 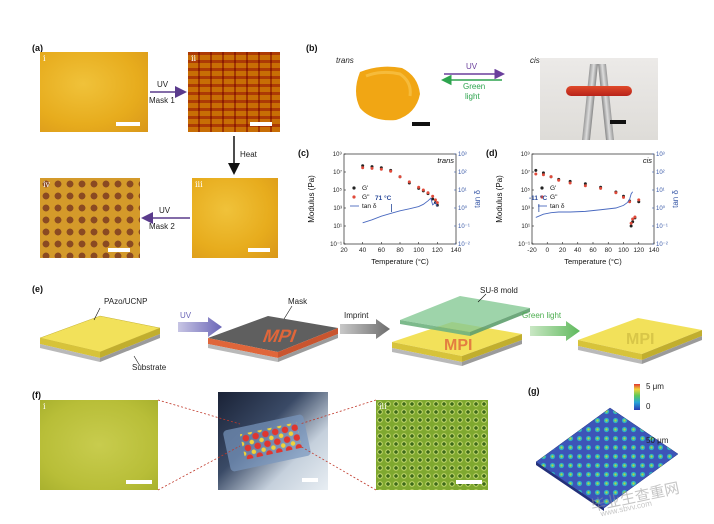 What do you see at coordinates (535, 60) in the screenshot?
I see `cis-label: cis` at bounding box center [535, 60].